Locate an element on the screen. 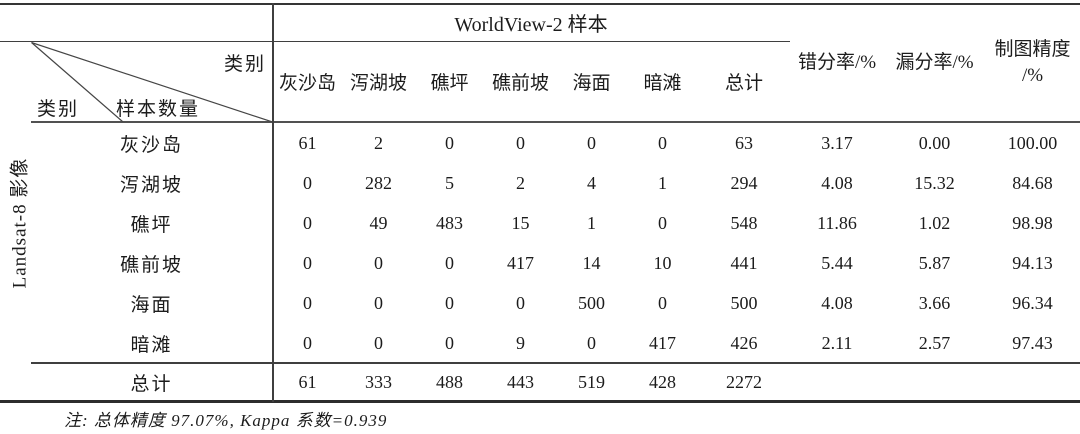 This screenshot has width=1080, height=434. column-header-commission-error: 错分率/% is located at coordinates (837, 62).